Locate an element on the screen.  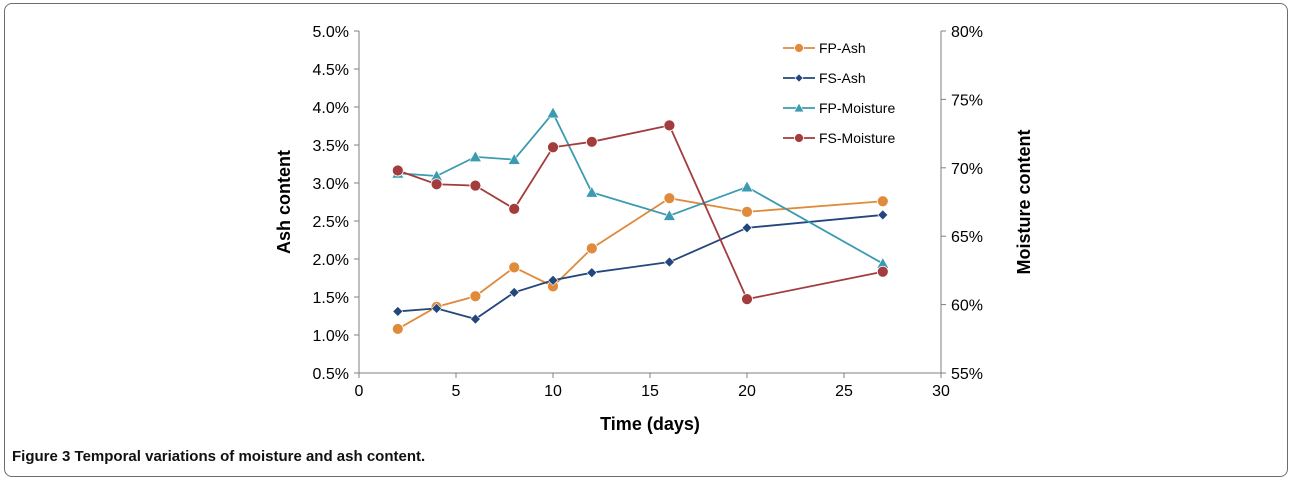
legend-label: FP-Ash is located at coordinates (842, 48).